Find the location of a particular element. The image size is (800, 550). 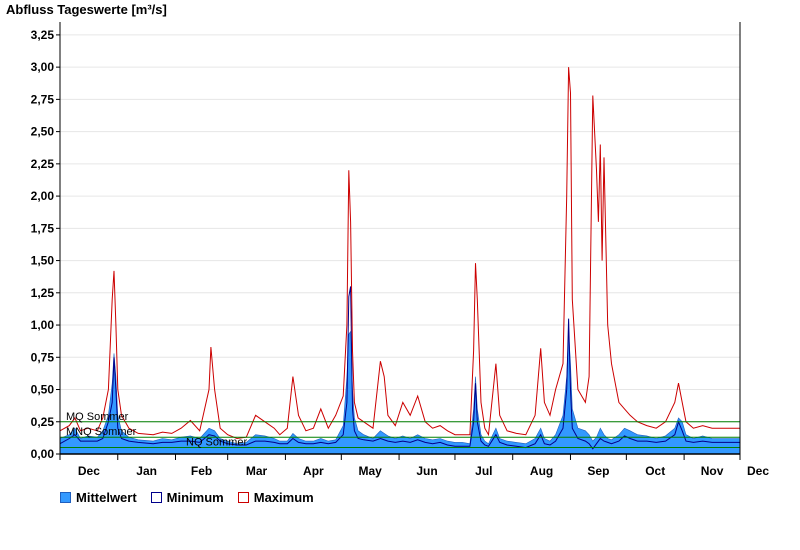

x-tick-label: Nov is located at coordinates (712, 471).